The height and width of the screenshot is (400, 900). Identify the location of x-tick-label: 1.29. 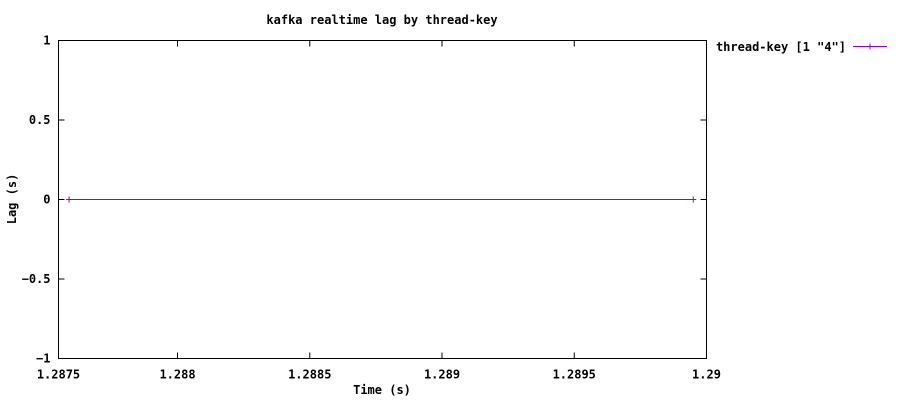
(706, 375).